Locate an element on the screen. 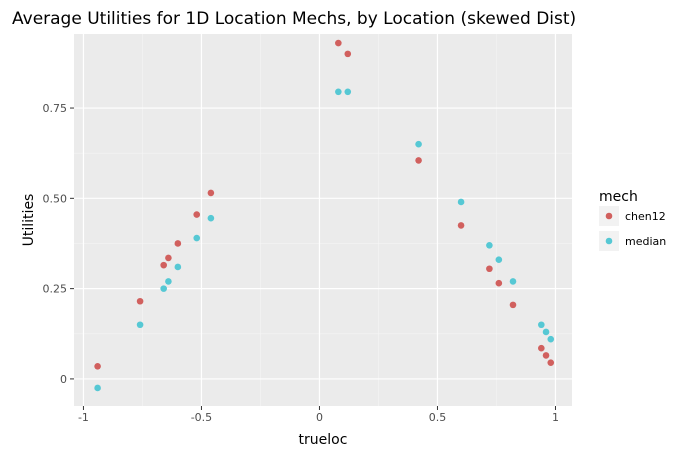 Image resolution: width=697 pixels, height=460 pixels. y-tick-label: 0 is located at coordinates (63, 379).